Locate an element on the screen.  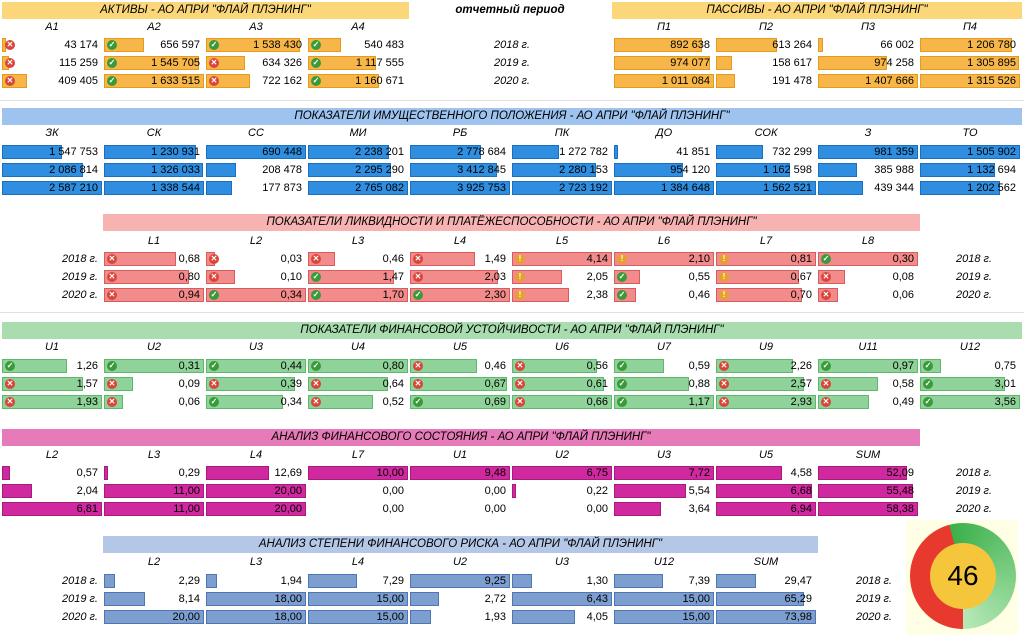
cell-value: 0,31 is located at coordinates (189, 366).